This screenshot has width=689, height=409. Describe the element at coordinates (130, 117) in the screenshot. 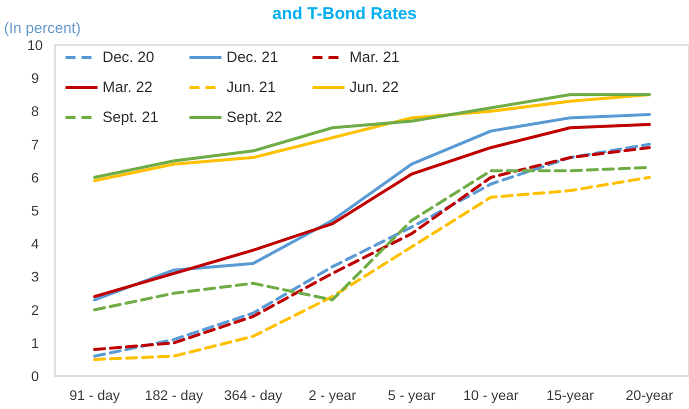

I see `legend-label: Sept. 21` at that location.